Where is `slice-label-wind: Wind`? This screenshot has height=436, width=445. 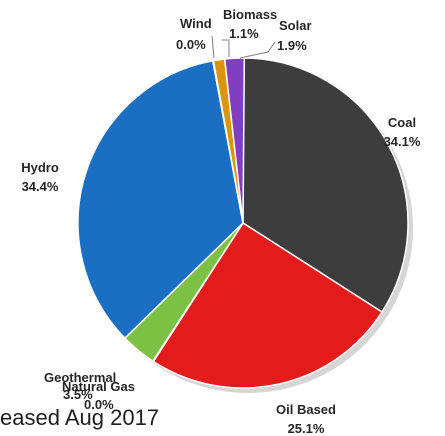 slice-label-wind: Wind is located at coordinates (196, 23).